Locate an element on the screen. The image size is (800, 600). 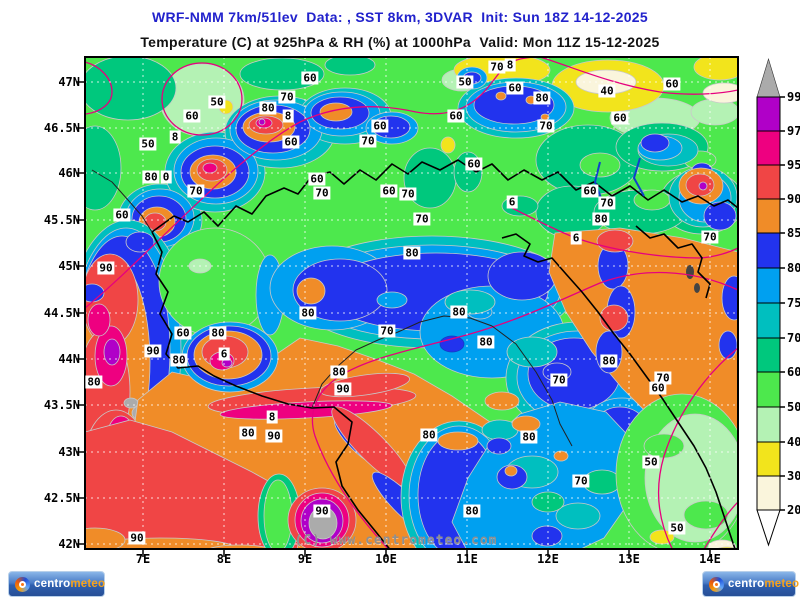
lon-tick-label: 14E is located at coordinates (710, 559).